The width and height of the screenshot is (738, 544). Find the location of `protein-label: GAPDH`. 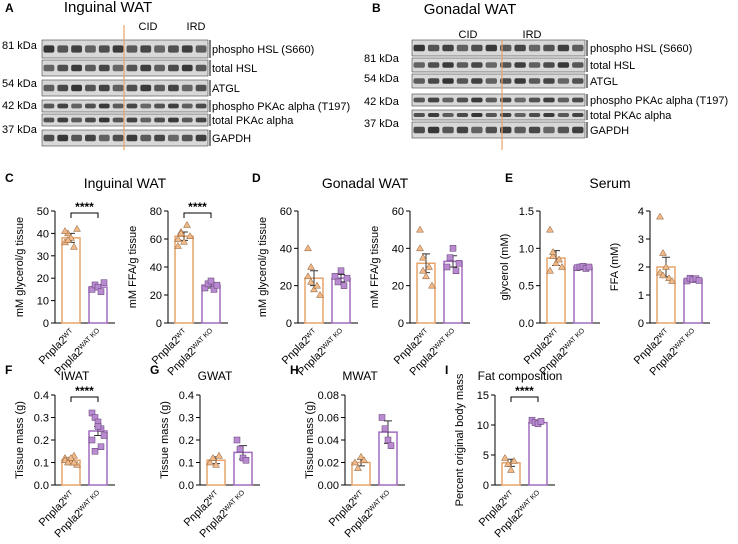

protein-label: GAPDH is located at coordinates (231, 139).